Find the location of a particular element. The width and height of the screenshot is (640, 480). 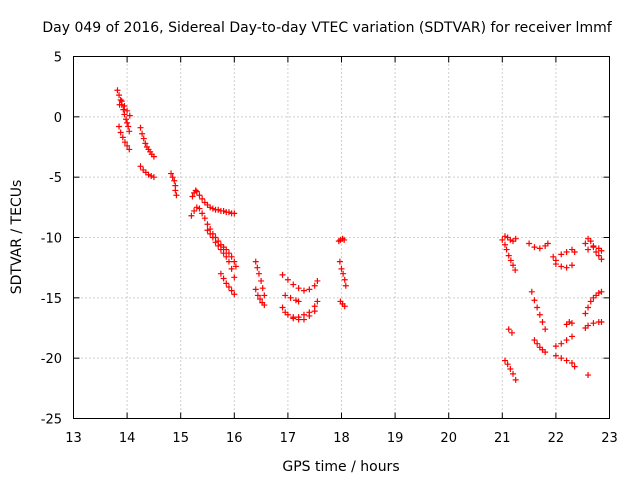

x-tick-label: 18 is located at coordinates (341, 438).